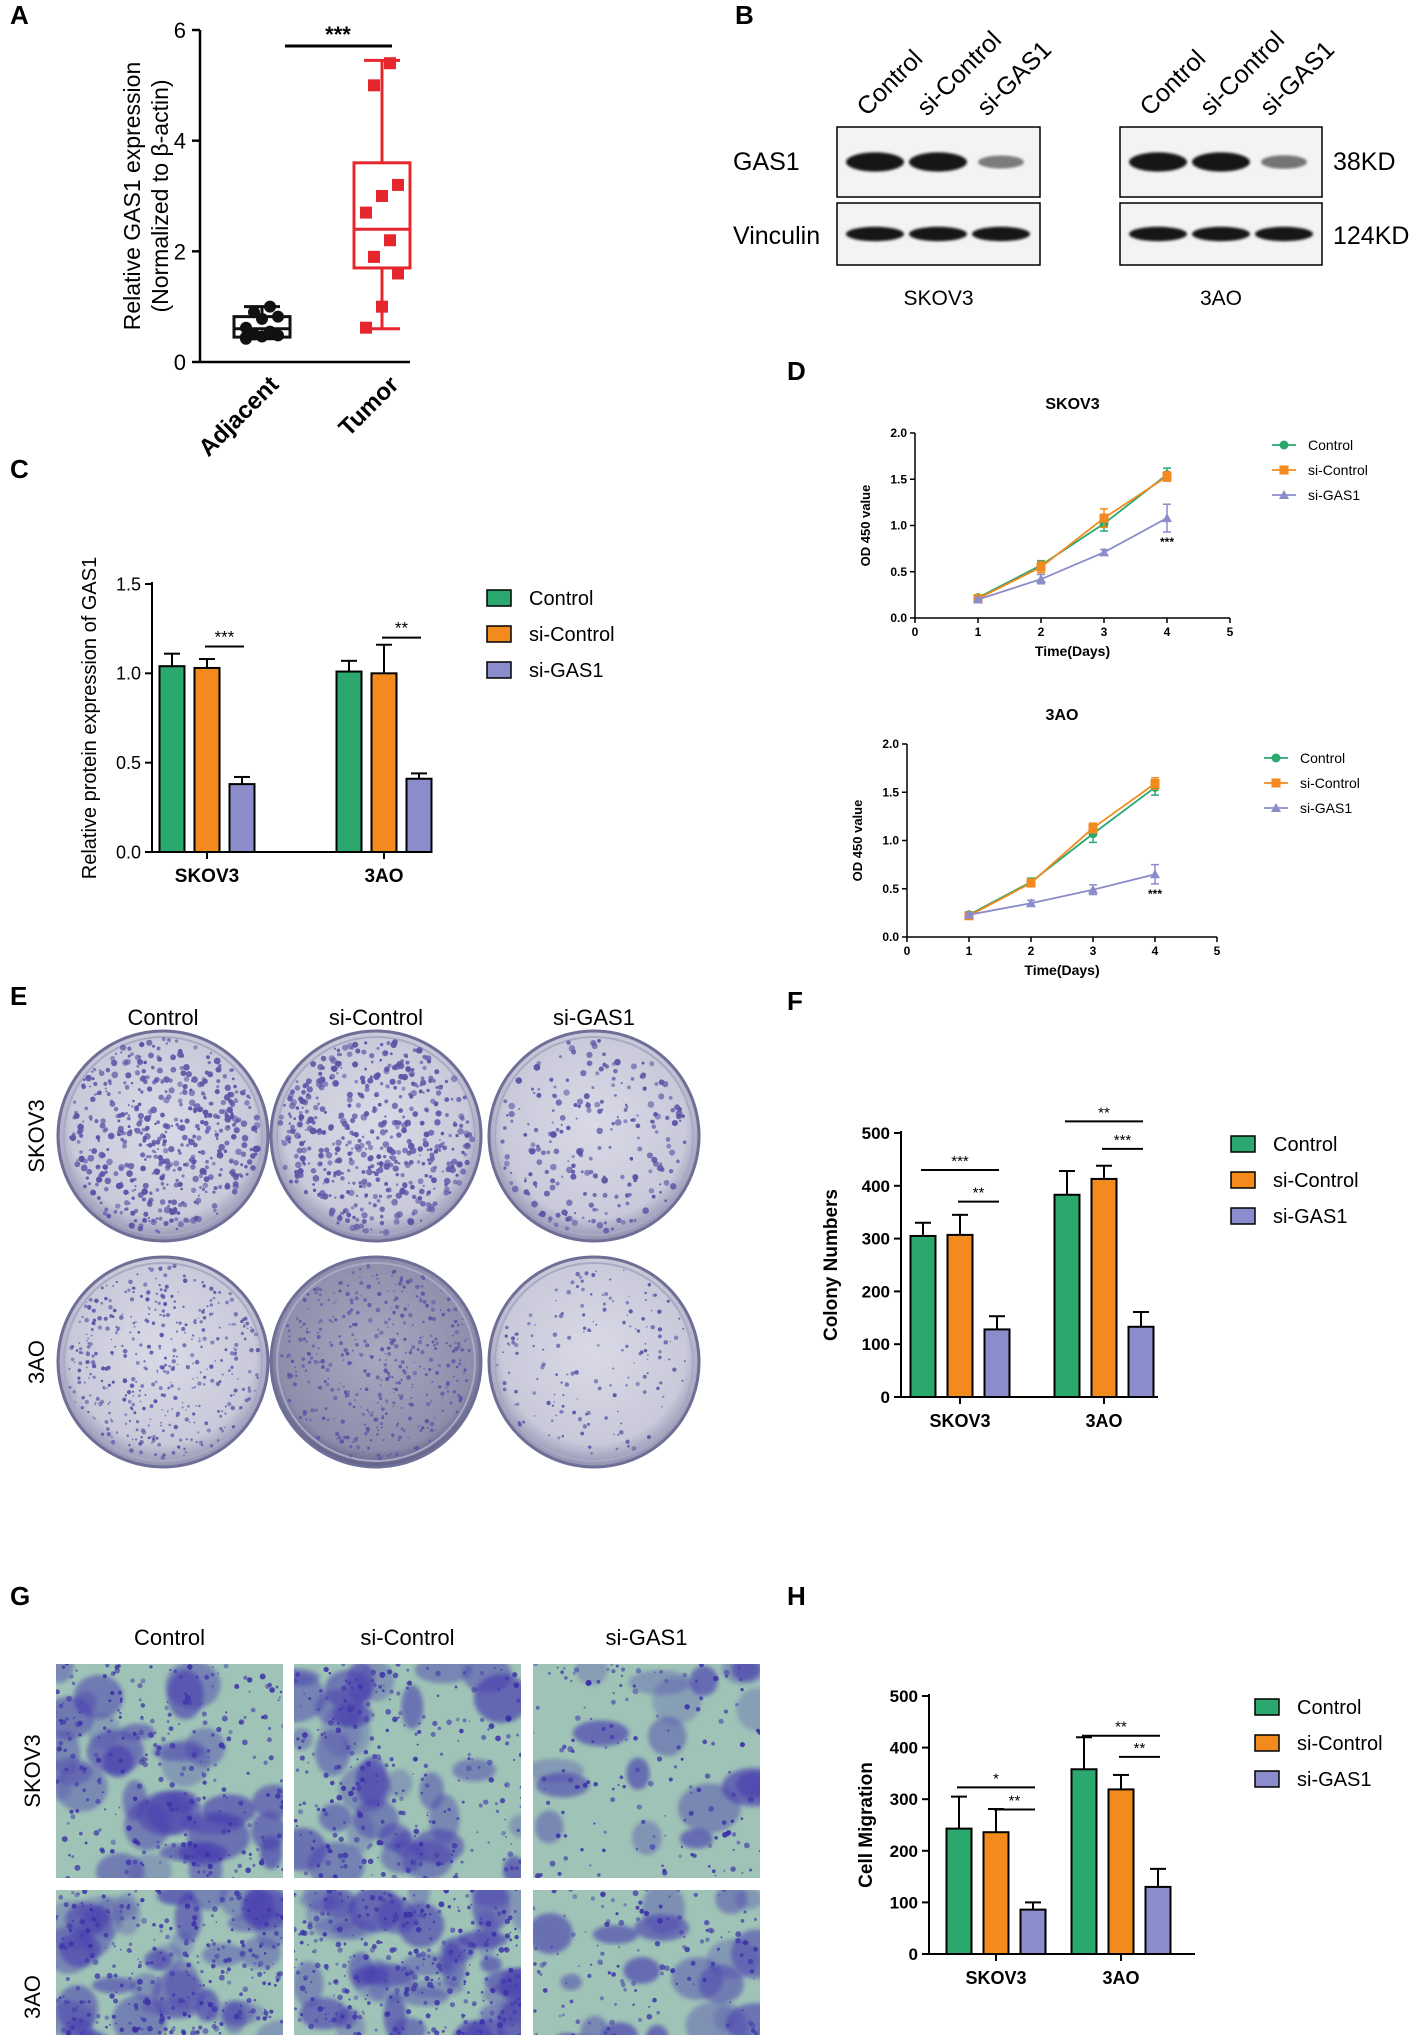 The image size is (1415, 2035). I want to click on series-line, so click(1072, 559).